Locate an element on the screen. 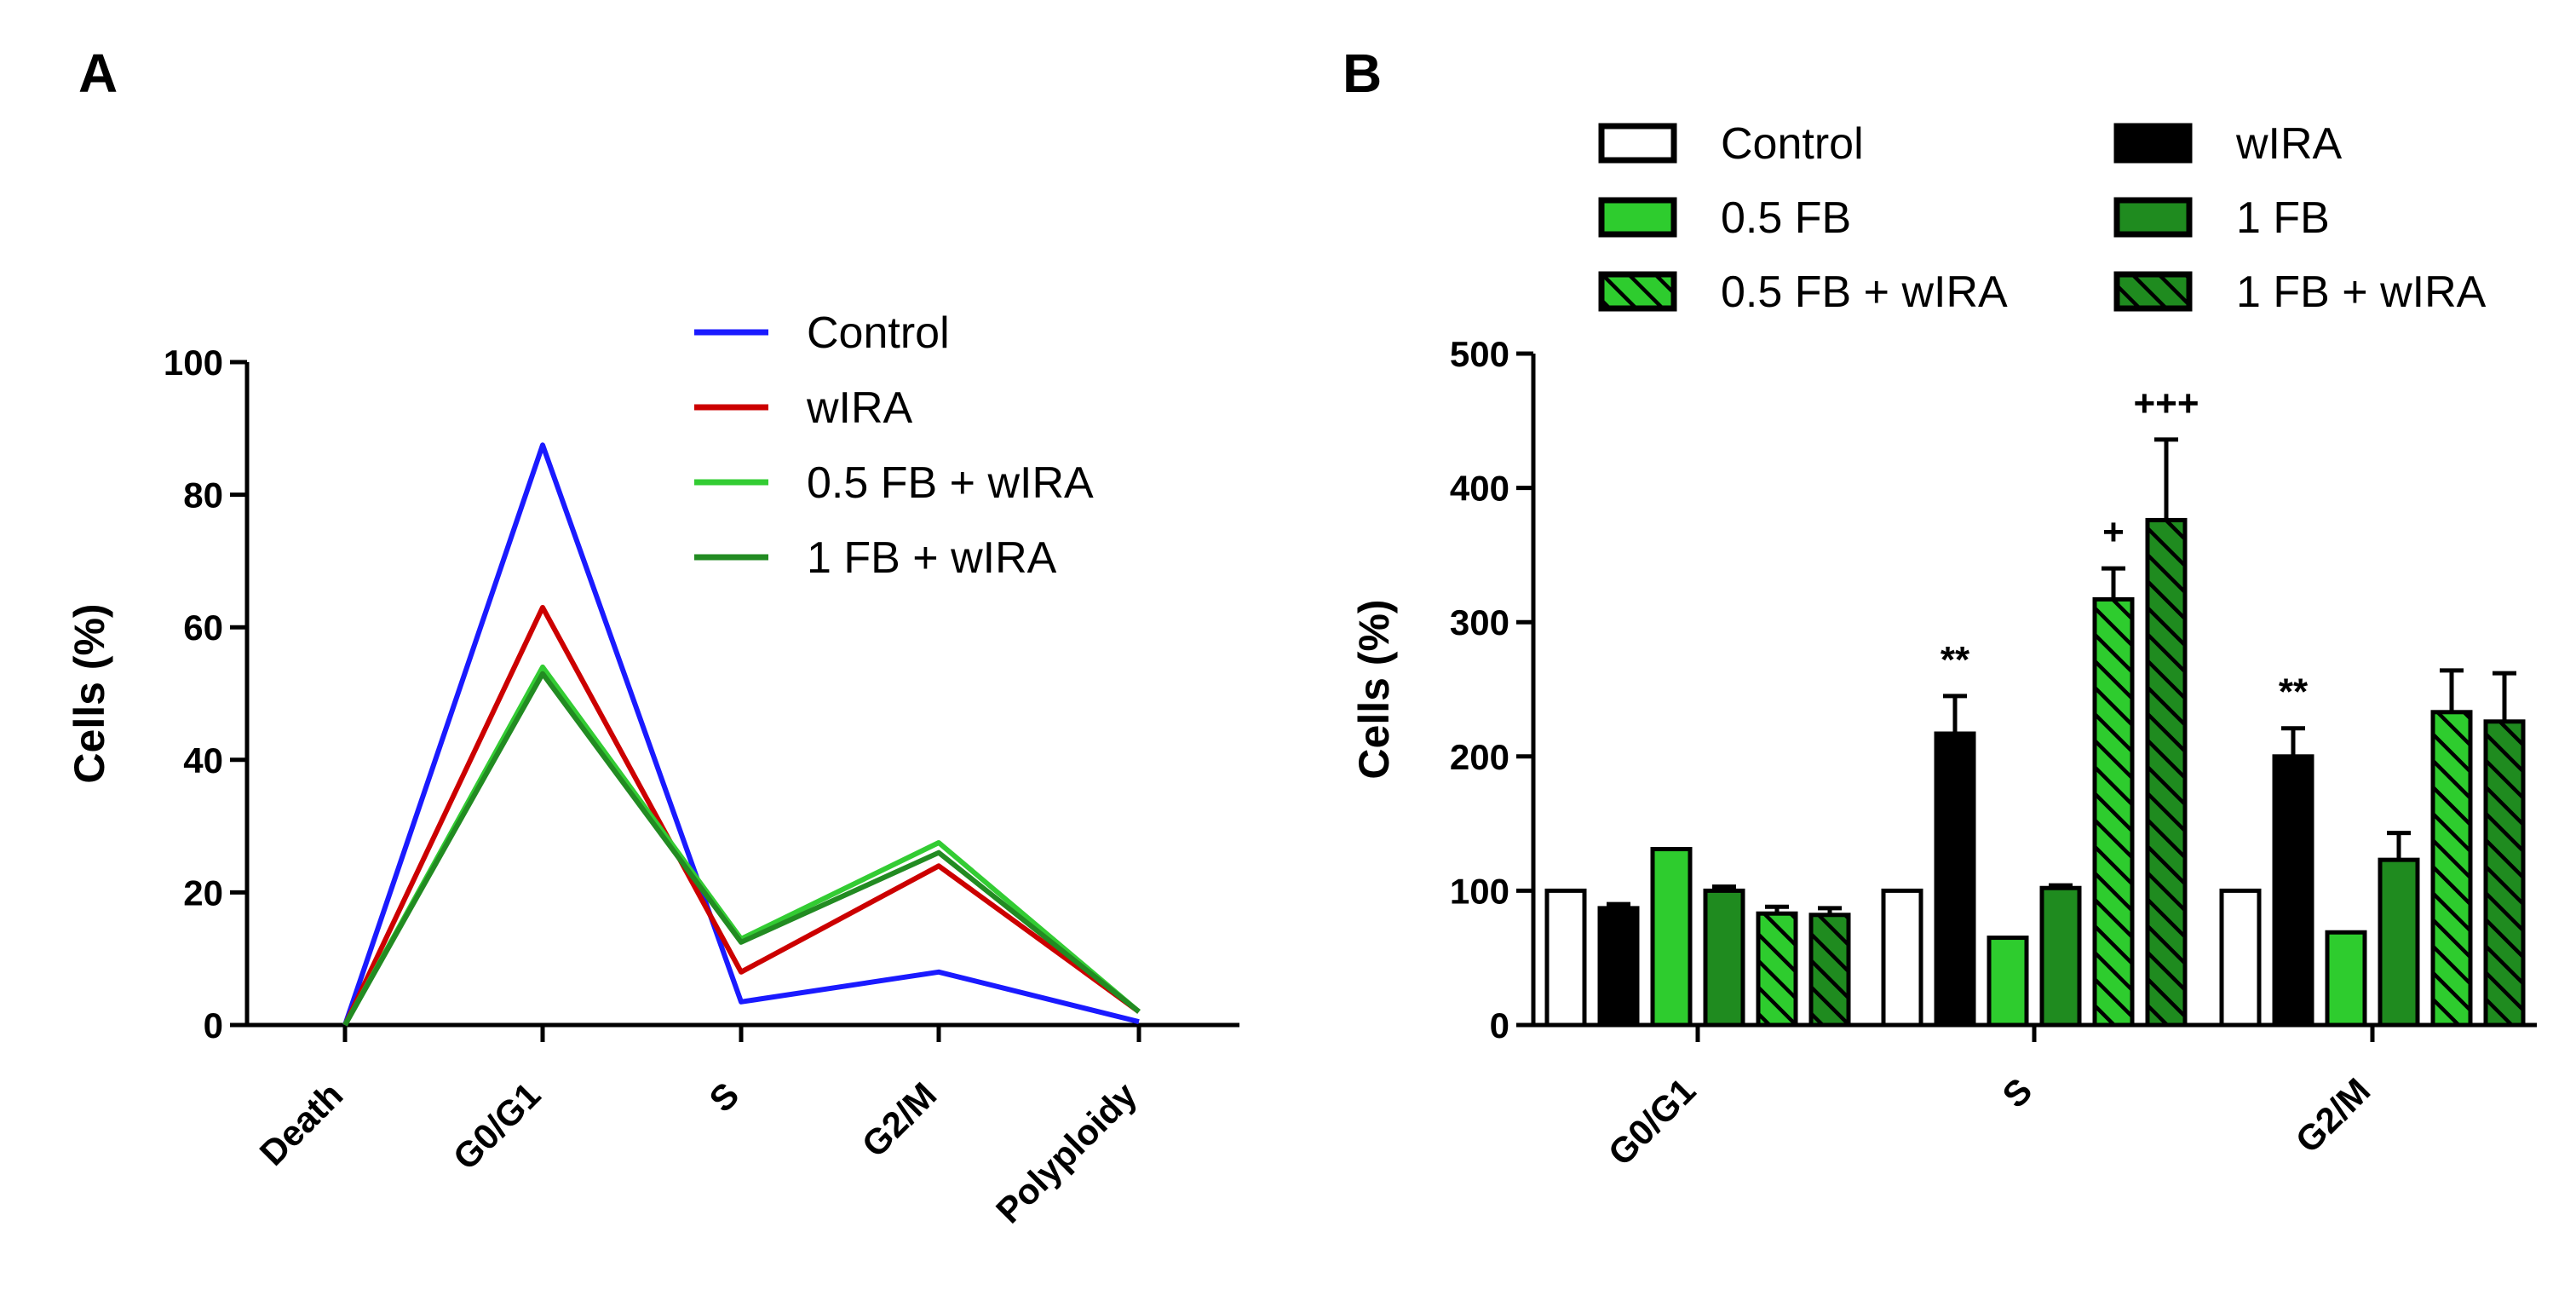 The height and width of the screenshot is (1313, 2576). y-tick-label-200: 200 is located at coordinates (1480, 757).